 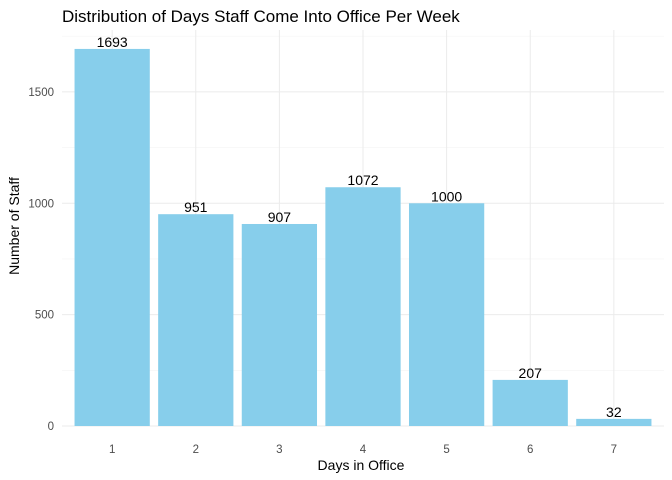 I want to click on data-label-4: 1072, so click(x=362, y=180).